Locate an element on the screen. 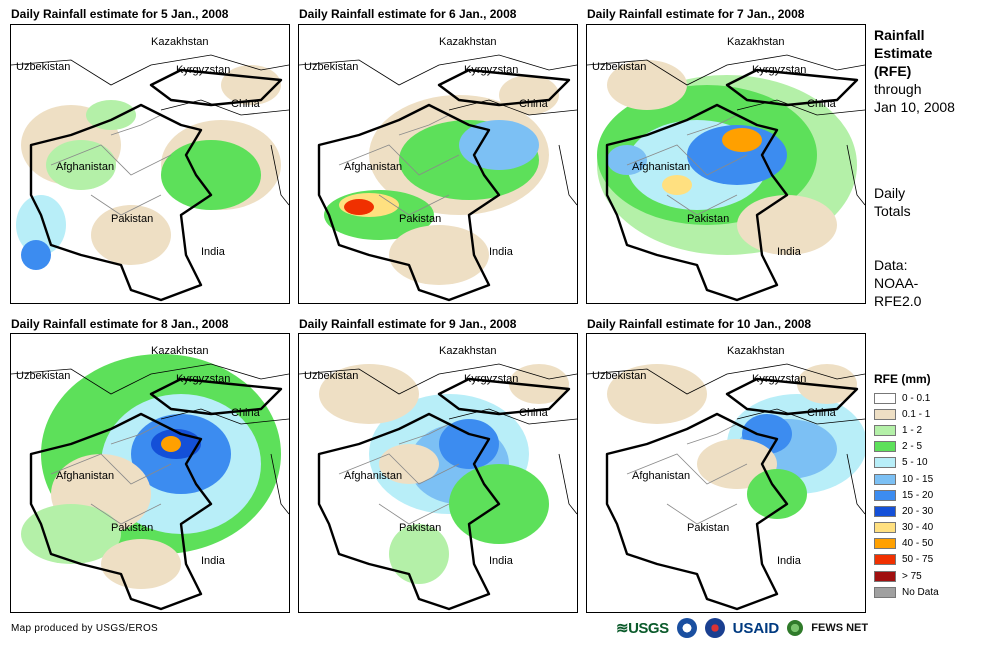 The width and height of the screenshot is (983, 649). legend-label: 5 - 10 is located at coordinates (915, 463).